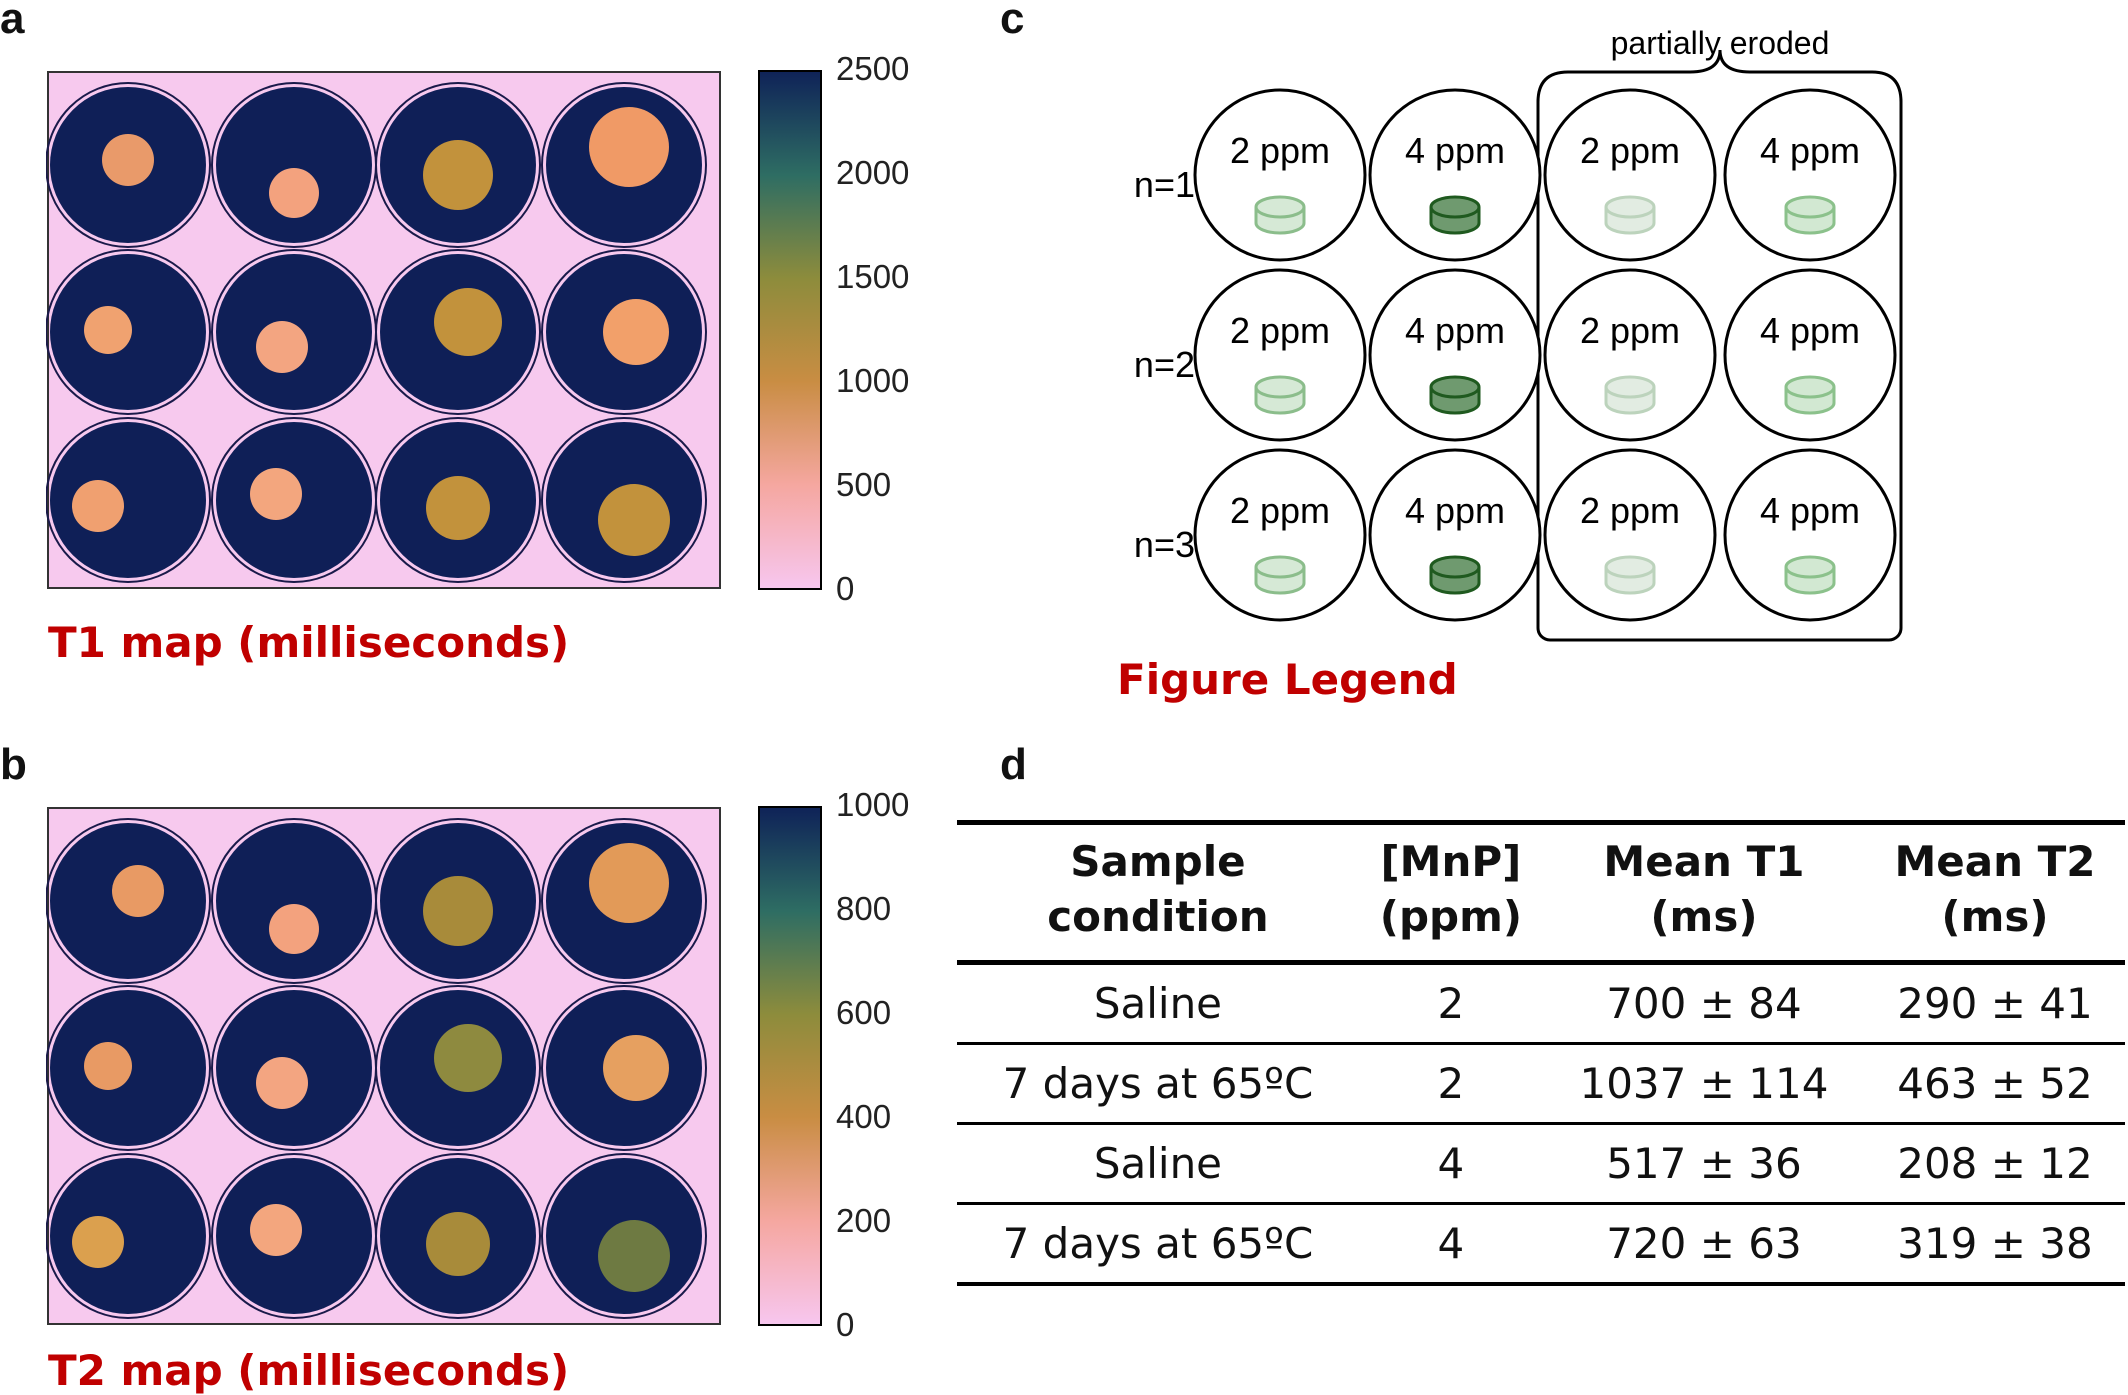 The height and width of the screenshot is (1395, 2128). I want to click on cell-mnp: 4, so click(1450, 1164).